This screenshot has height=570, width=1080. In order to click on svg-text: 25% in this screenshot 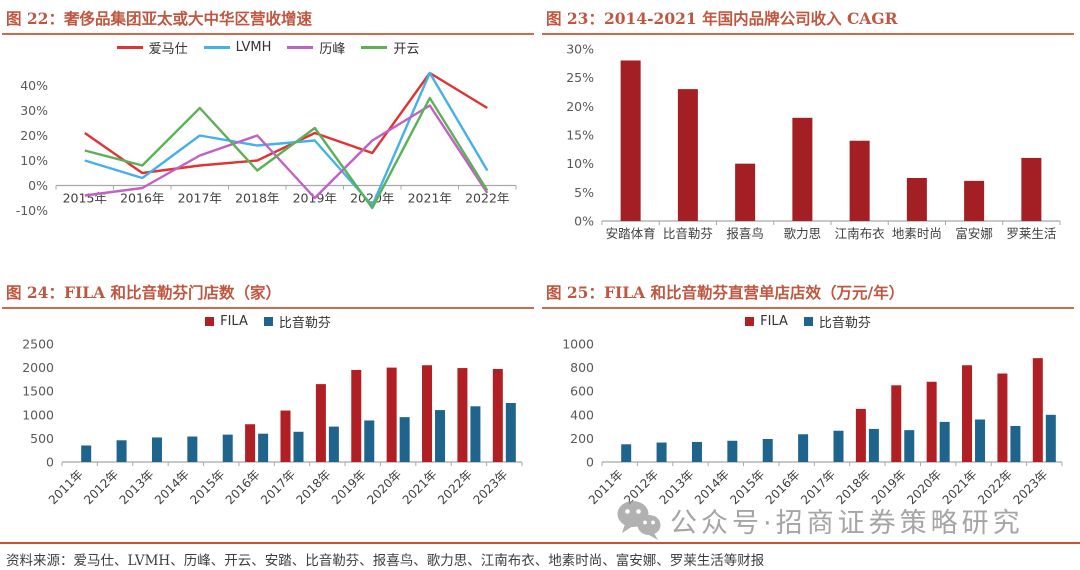, I will do `click(580, 77)`.